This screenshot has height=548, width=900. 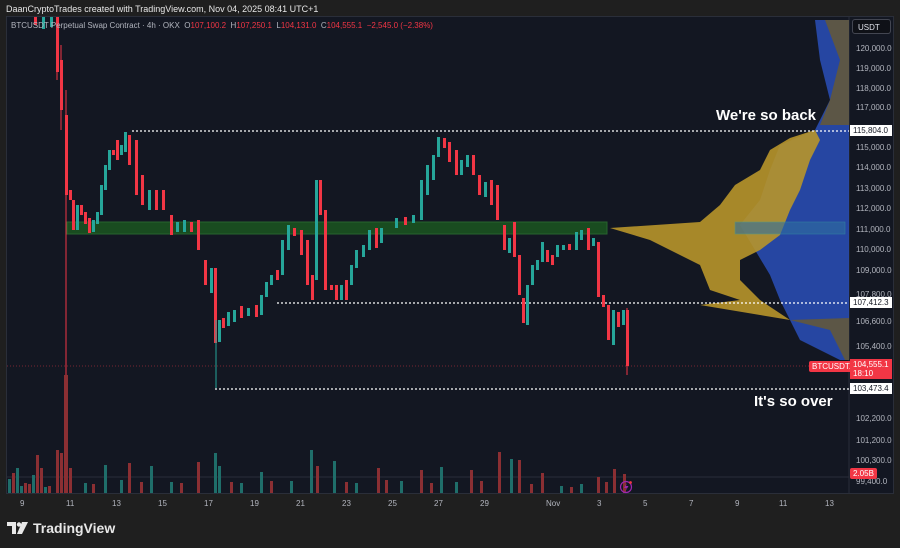 What do you see at coordinates (626, 487) in the screenshot?
I see `flash-alert-icon` at bounding box center [626, 487].